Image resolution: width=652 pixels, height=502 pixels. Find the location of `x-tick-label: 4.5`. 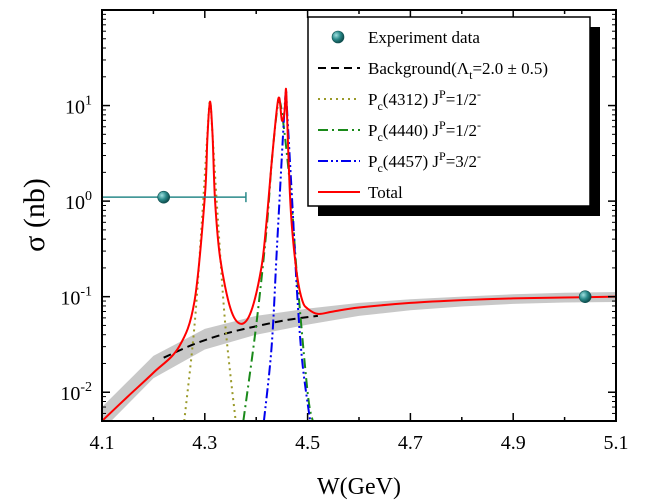

x-tick-label: 4.5 is located at coordinates (307, 443).